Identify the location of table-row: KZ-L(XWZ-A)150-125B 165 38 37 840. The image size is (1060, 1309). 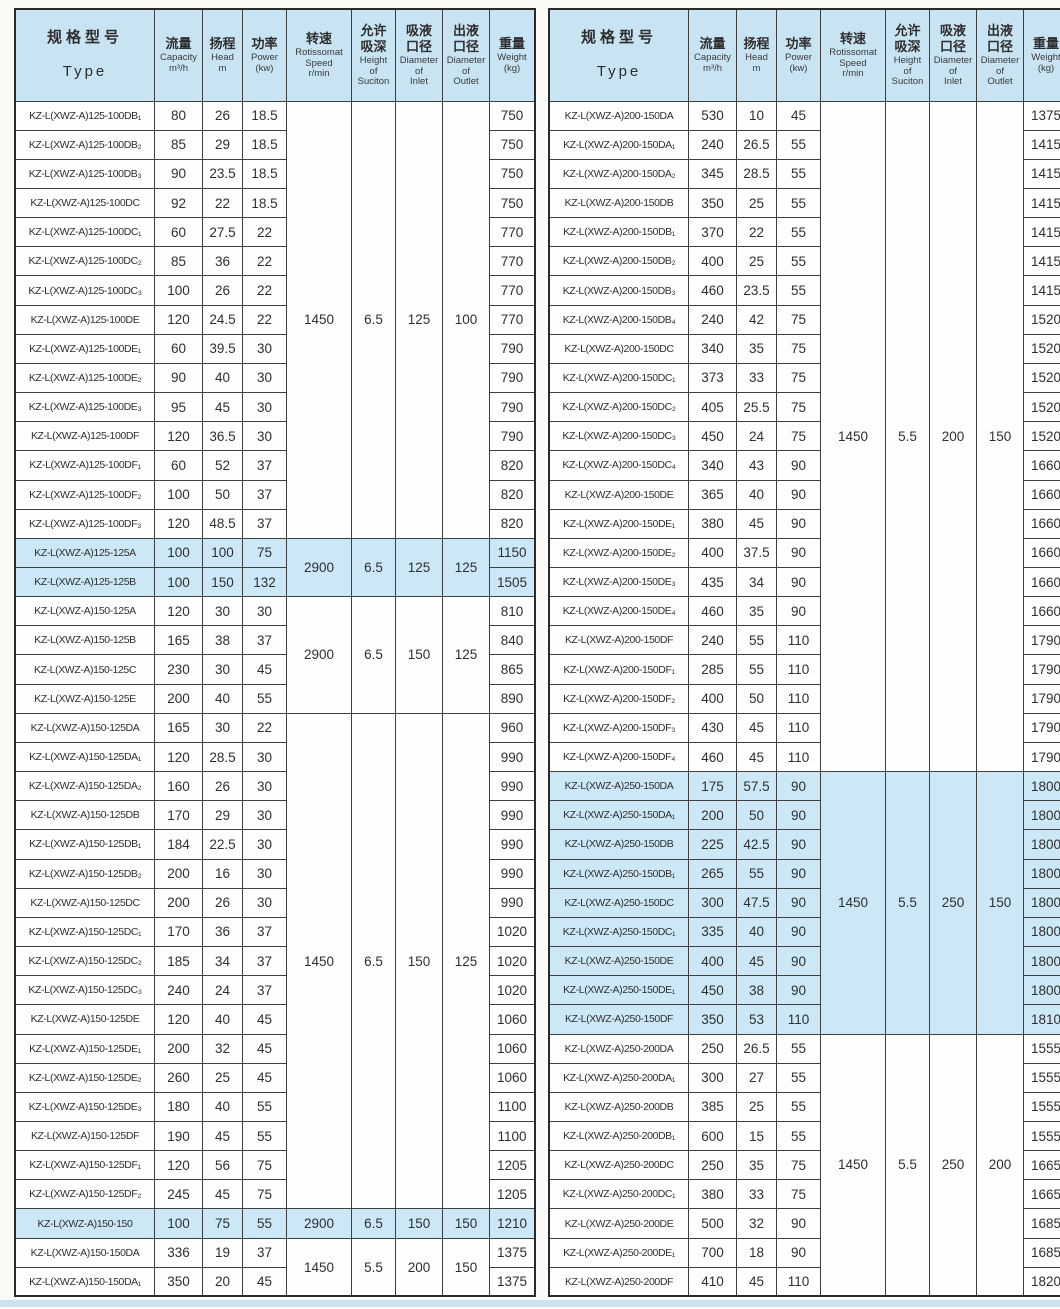
(275, 640).